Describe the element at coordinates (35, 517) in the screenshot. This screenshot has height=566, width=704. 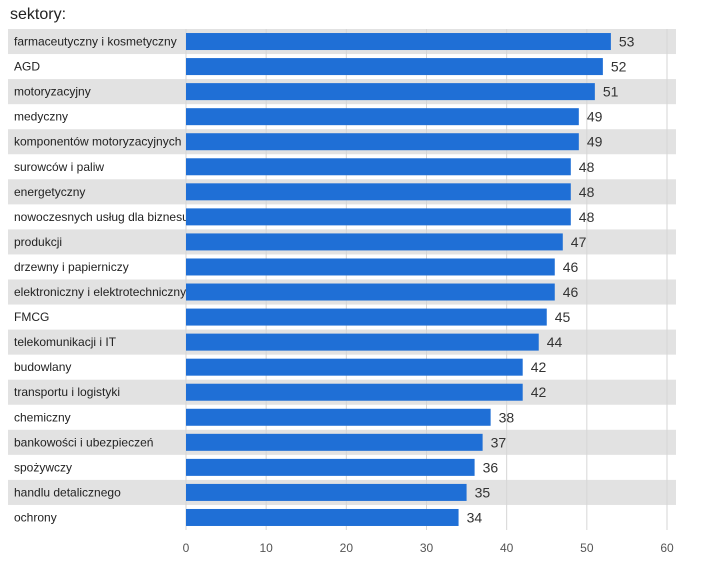
I see `category-label: ochrony` at that location.